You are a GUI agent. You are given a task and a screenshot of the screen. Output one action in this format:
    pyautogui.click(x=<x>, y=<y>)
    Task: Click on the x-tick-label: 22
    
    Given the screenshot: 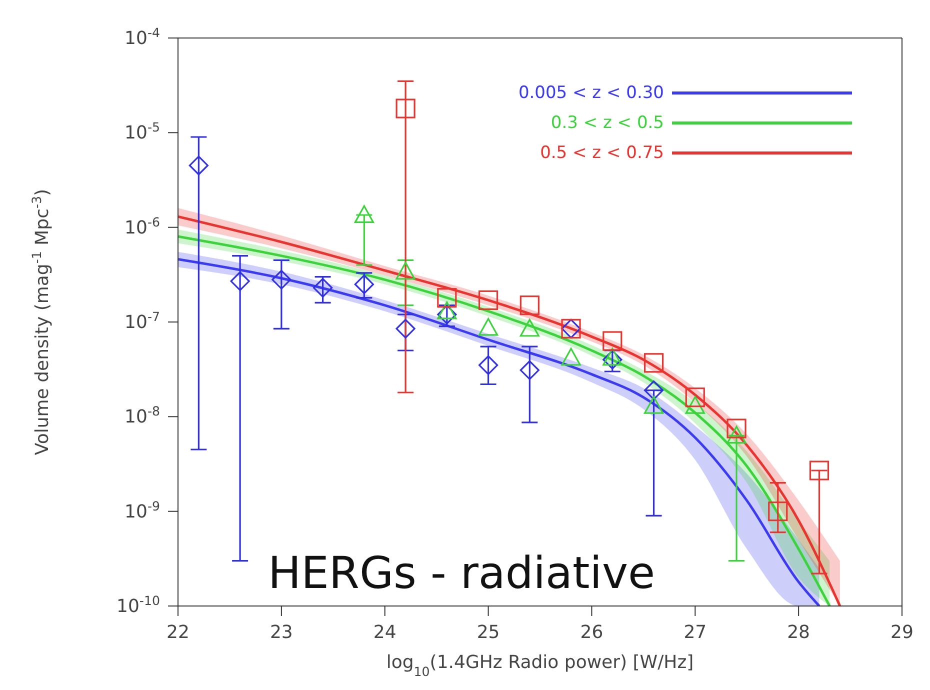 What is the action you would take?
    pyautogui.click(x=178, y=632)
    